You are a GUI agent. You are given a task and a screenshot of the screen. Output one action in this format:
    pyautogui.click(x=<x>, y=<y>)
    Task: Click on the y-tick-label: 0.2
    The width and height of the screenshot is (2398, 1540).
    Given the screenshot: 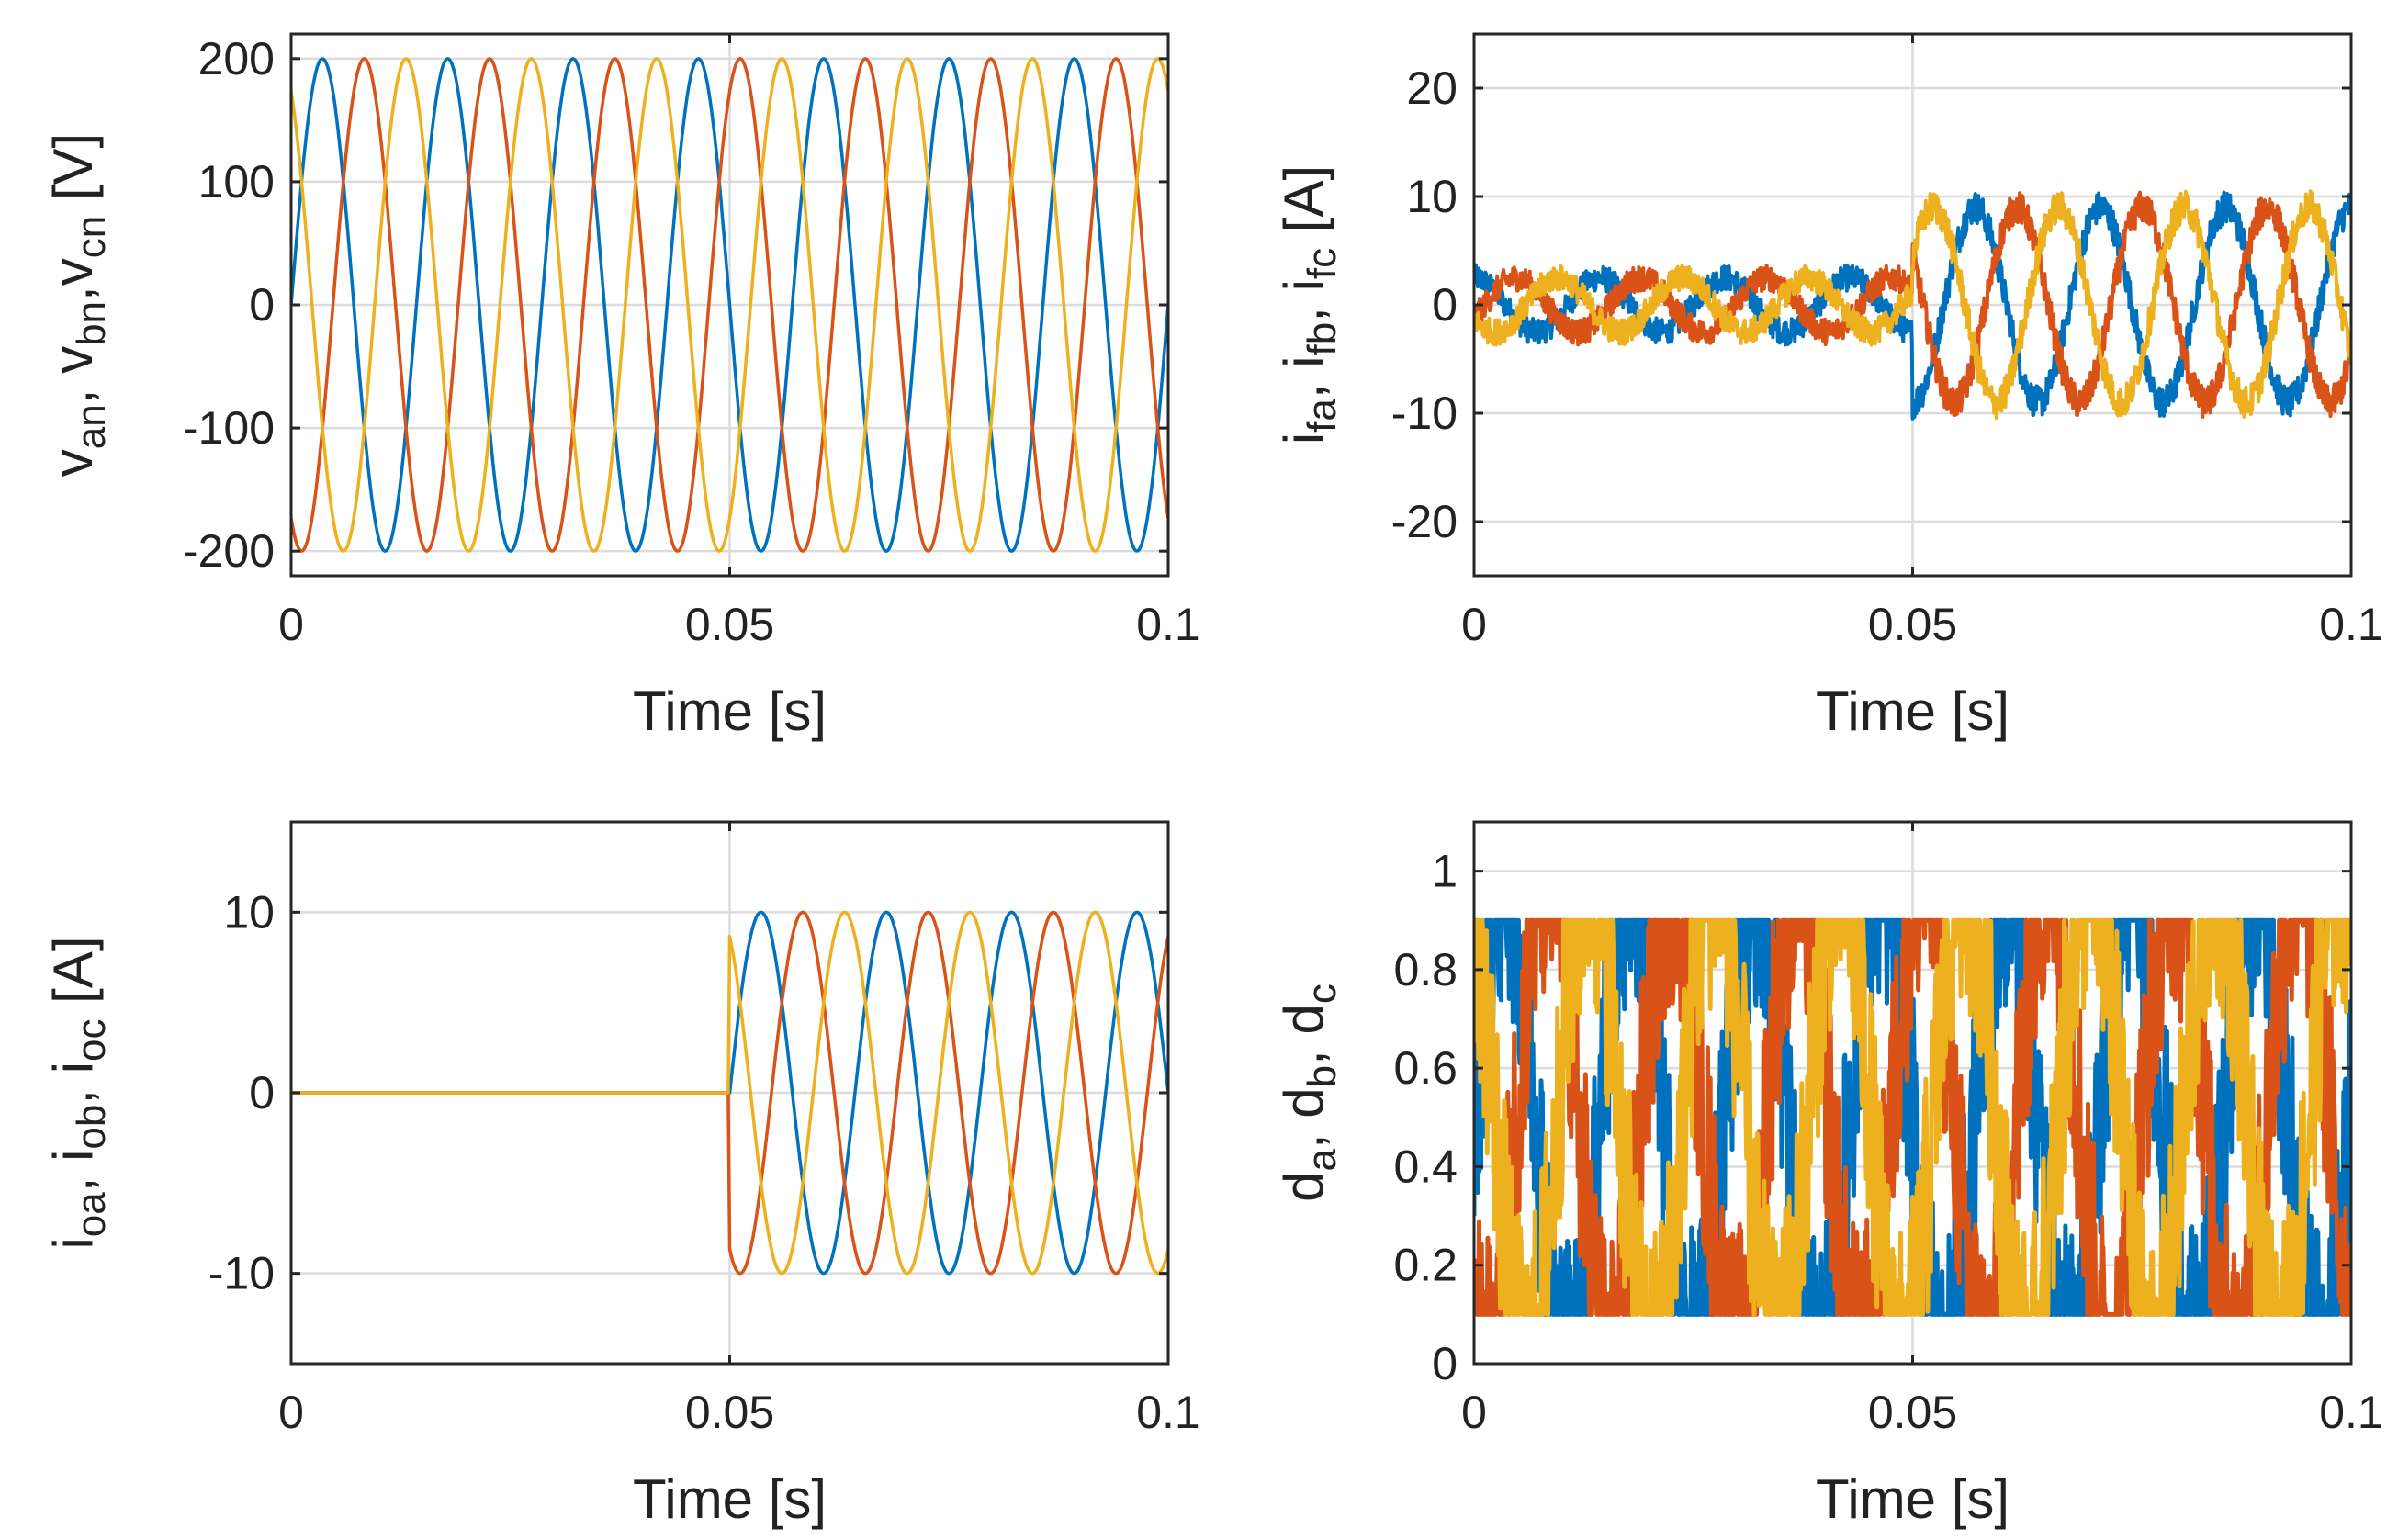 What is the action you would take?
    pyautogui.click(x=1425, y=1265)
    